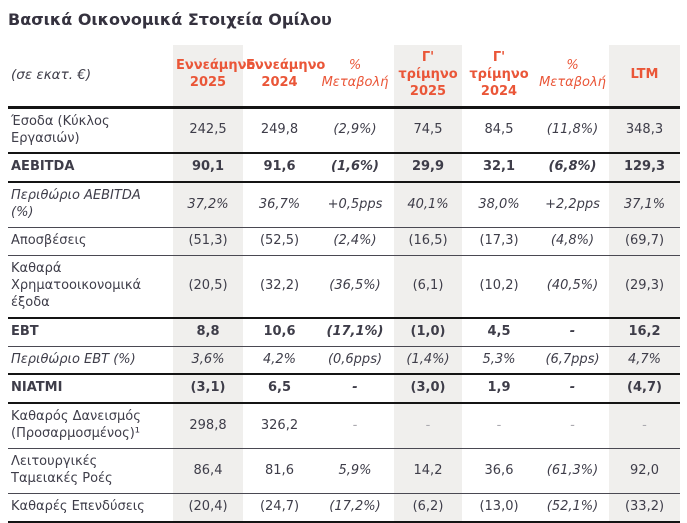 This screenshot has width=687, height=523. What do you see at coordinates (208, 332) in the screenshot?
I see `cell: 8,8` at bounding box center [208, 332].